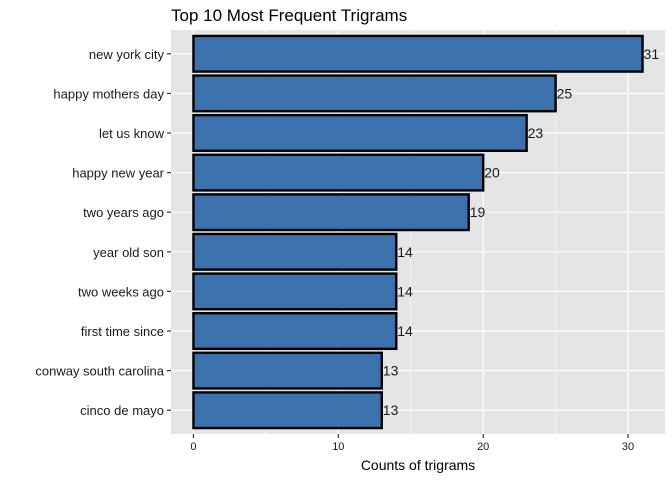  What do you see at coordinates (121, 291) in the screenshot?
I see `y-tick-label: two weeks ago` at bounding box center [121, 291].